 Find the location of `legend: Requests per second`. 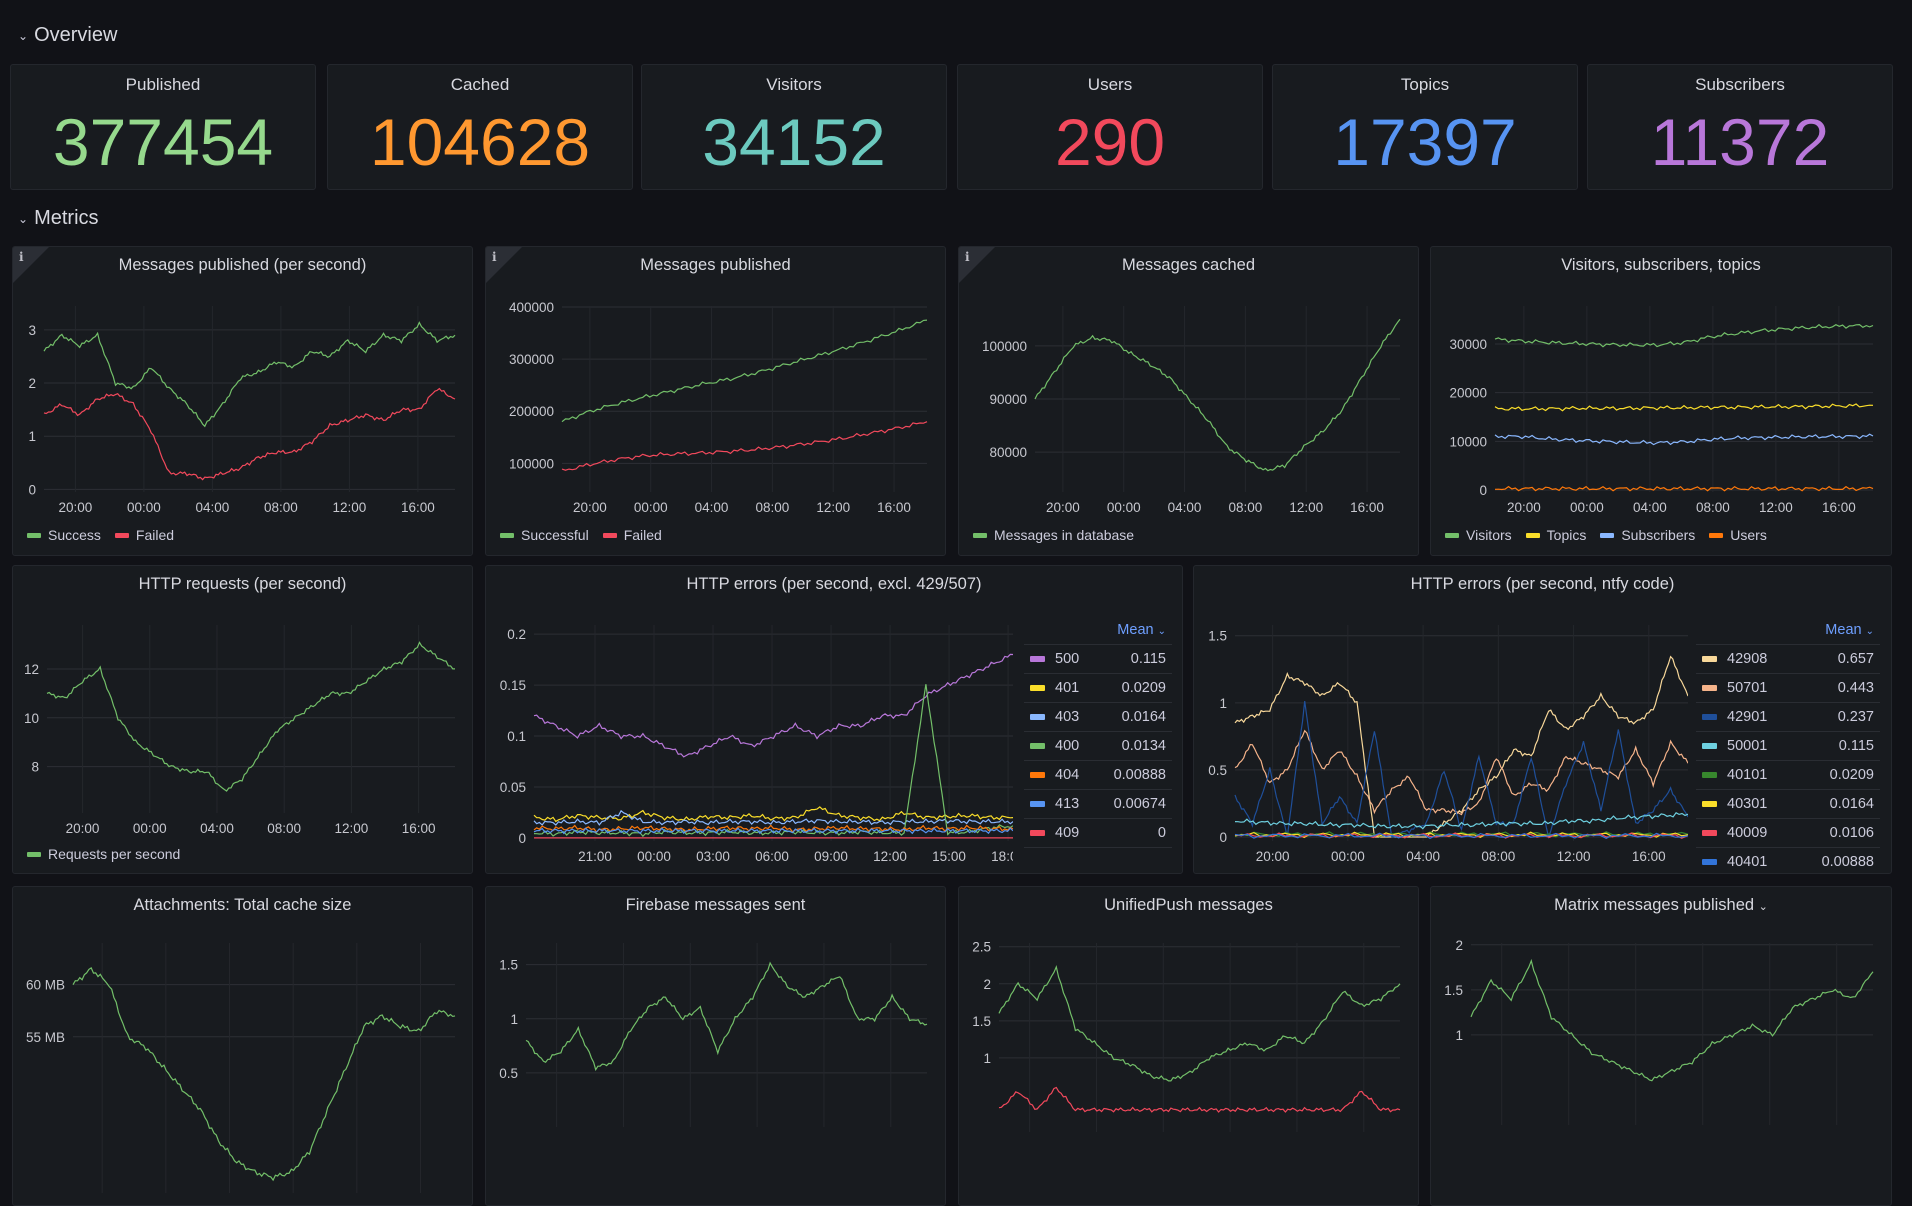

legend: Requests per second is located at coordinates (103, 854).